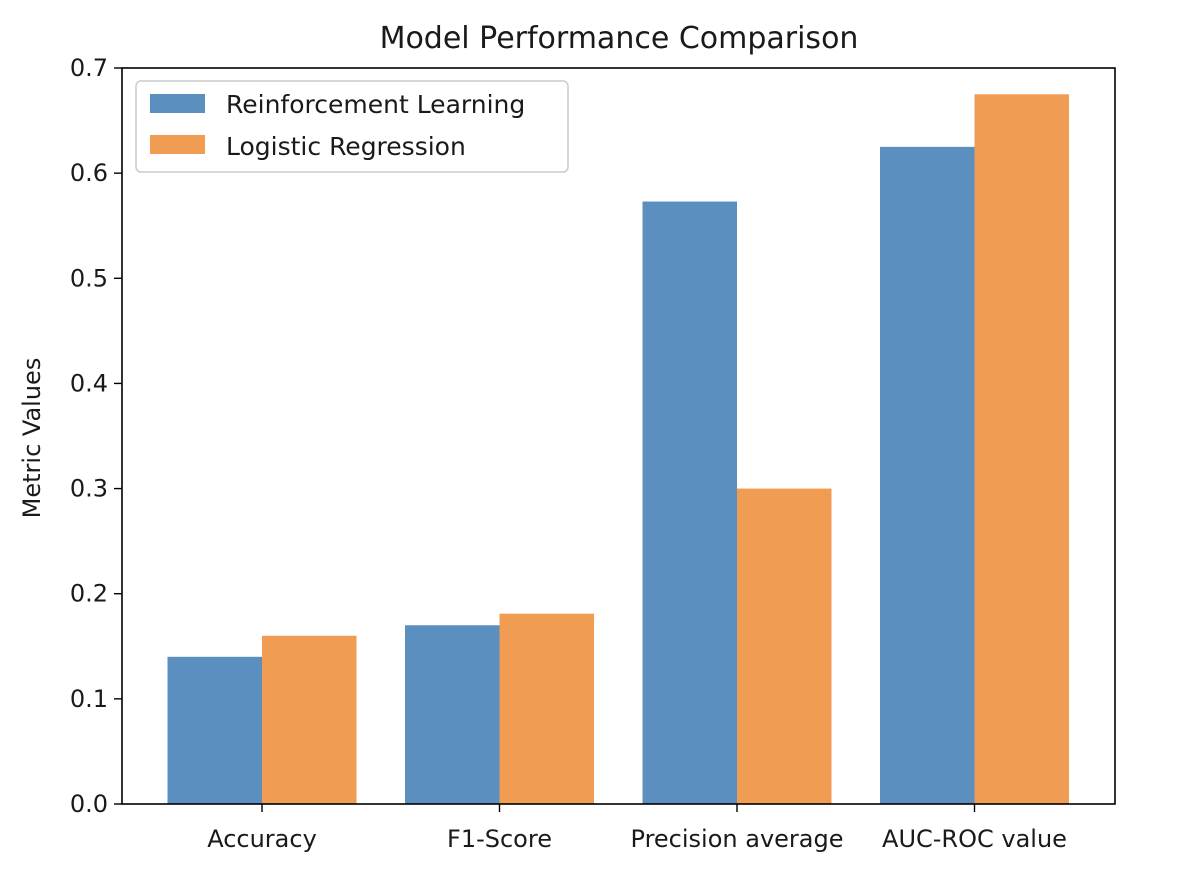 This screenshot has height=872, width=1178. Describe the element at coordinates (262, 839) in the screenshot. I see `x-tick-label-accuracy: Accuracy` at that location.